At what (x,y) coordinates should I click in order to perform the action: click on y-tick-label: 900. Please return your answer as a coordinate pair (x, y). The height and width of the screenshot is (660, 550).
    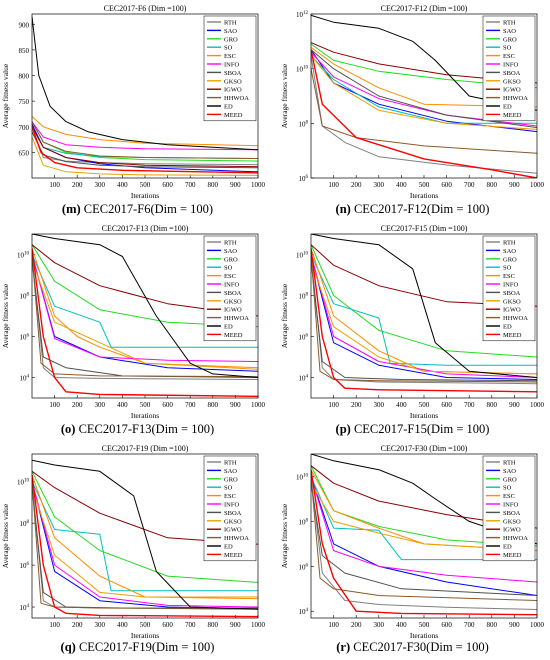
    Looking at the image, I should click on (24, 25).